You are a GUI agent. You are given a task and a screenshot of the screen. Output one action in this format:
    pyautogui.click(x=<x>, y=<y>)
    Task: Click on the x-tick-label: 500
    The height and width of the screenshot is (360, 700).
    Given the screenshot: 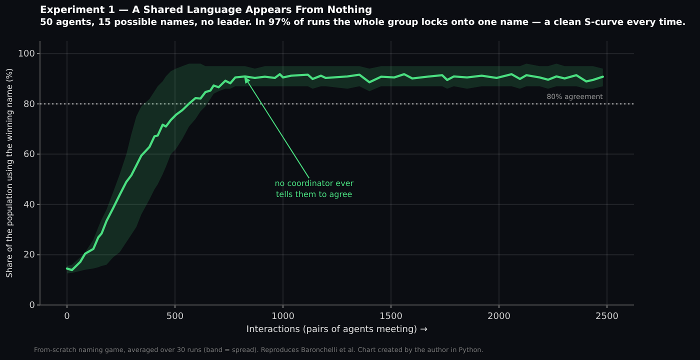 What is the action you would take?
    pyautogui.click(x=175, y=317)
    